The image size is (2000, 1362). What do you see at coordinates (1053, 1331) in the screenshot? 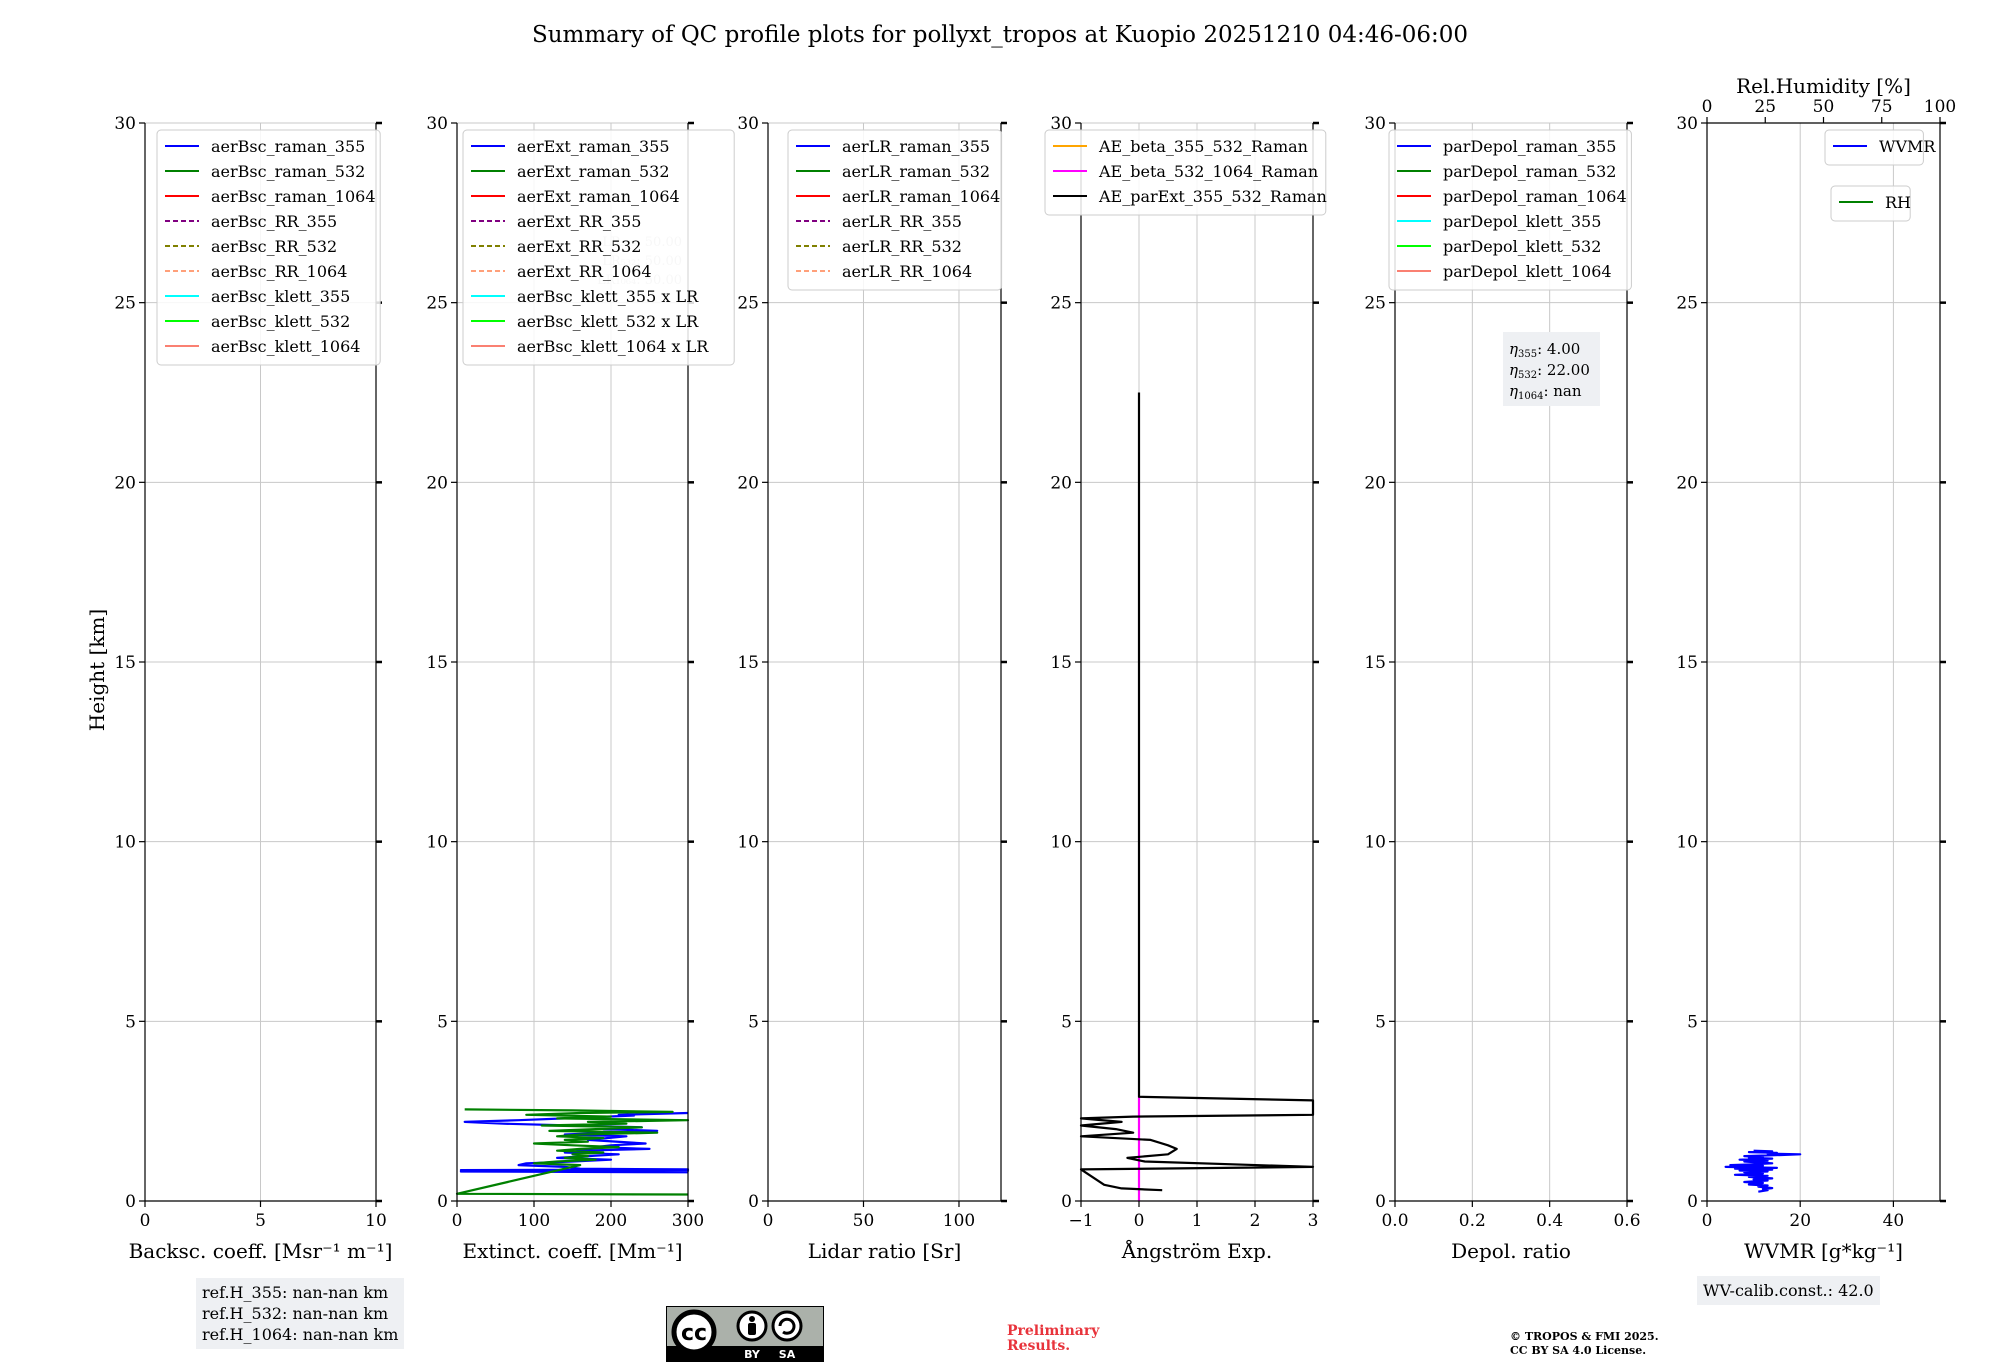
I see `preliminary-line-1: Preliminary` at bounding box center [1053, 1331].